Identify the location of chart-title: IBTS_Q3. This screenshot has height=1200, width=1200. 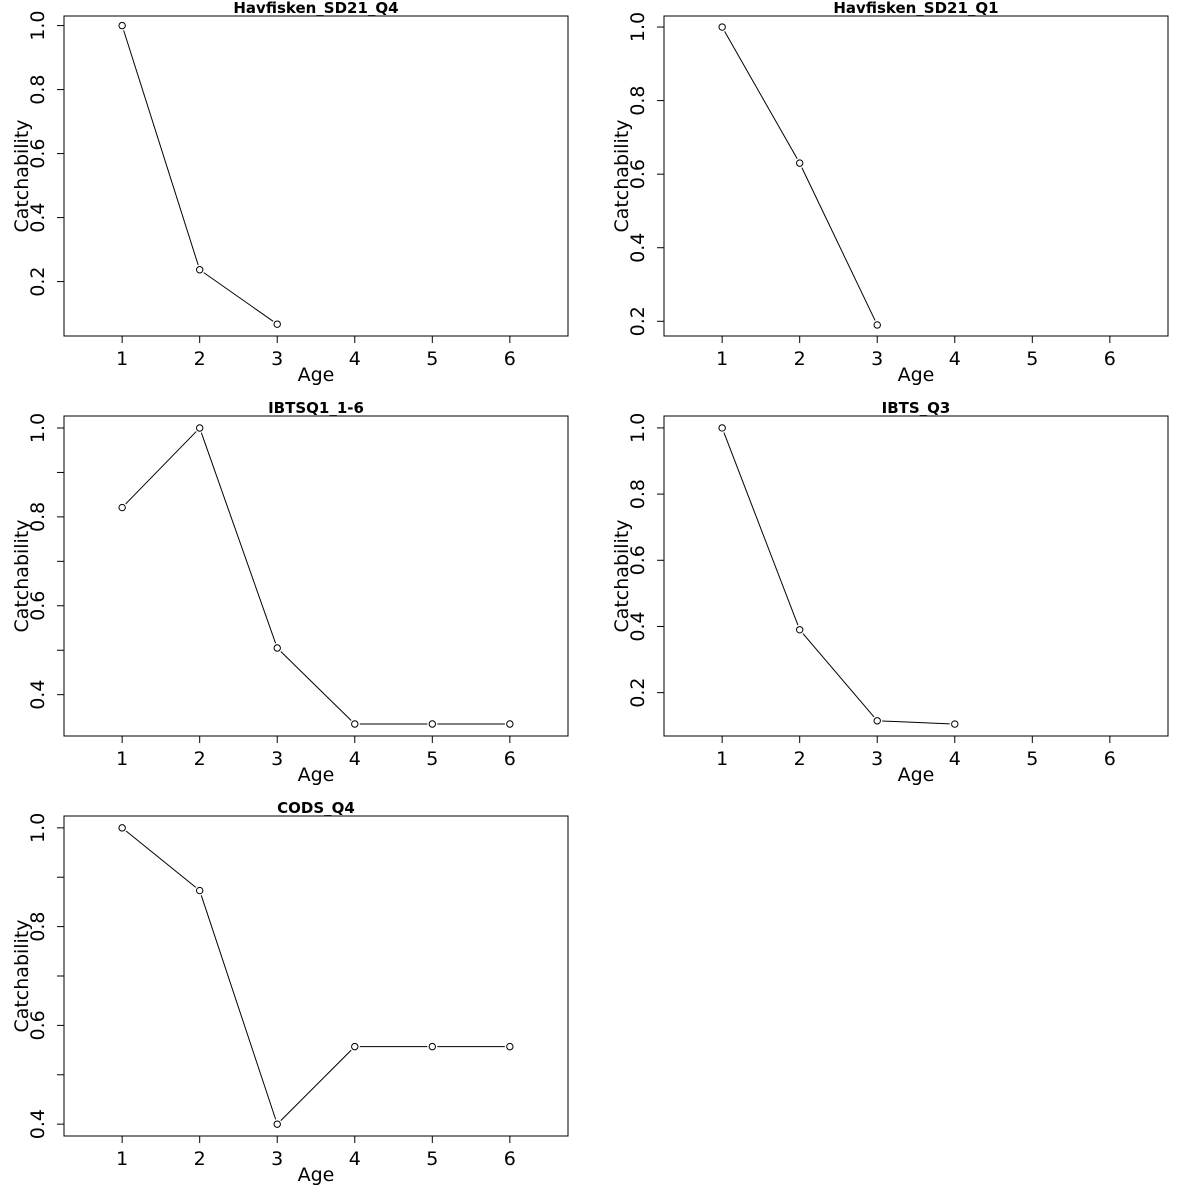
(916, 408).